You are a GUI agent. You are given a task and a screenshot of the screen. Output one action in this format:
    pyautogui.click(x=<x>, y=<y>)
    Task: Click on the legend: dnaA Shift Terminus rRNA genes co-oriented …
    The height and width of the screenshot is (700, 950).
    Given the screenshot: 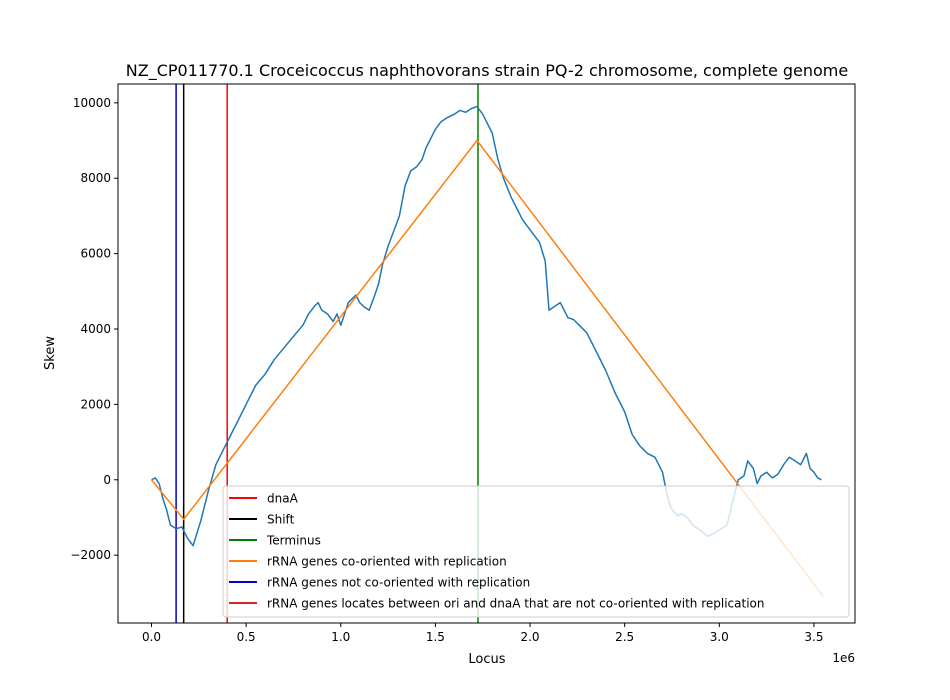 What is the action you would take?
    pyautogui.click(x=536, y=551)
    